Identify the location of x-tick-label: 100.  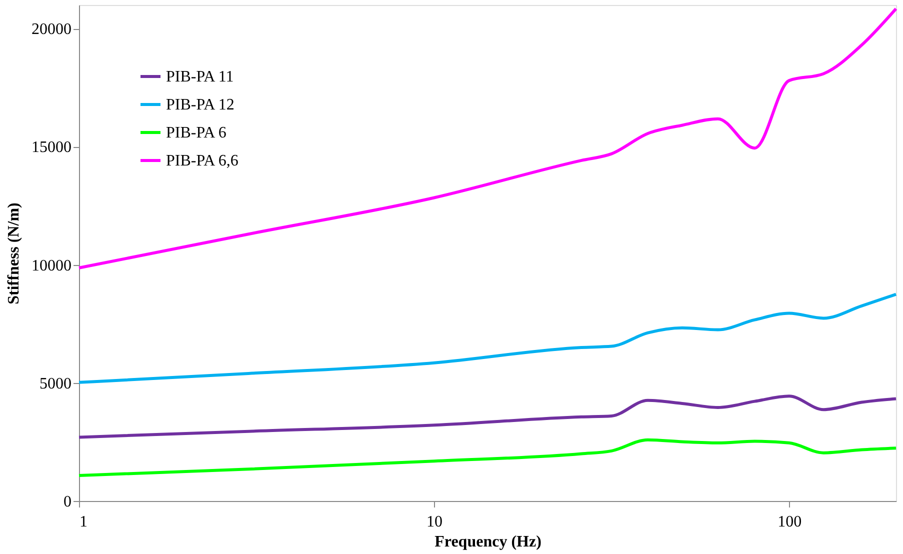
(790, 522).